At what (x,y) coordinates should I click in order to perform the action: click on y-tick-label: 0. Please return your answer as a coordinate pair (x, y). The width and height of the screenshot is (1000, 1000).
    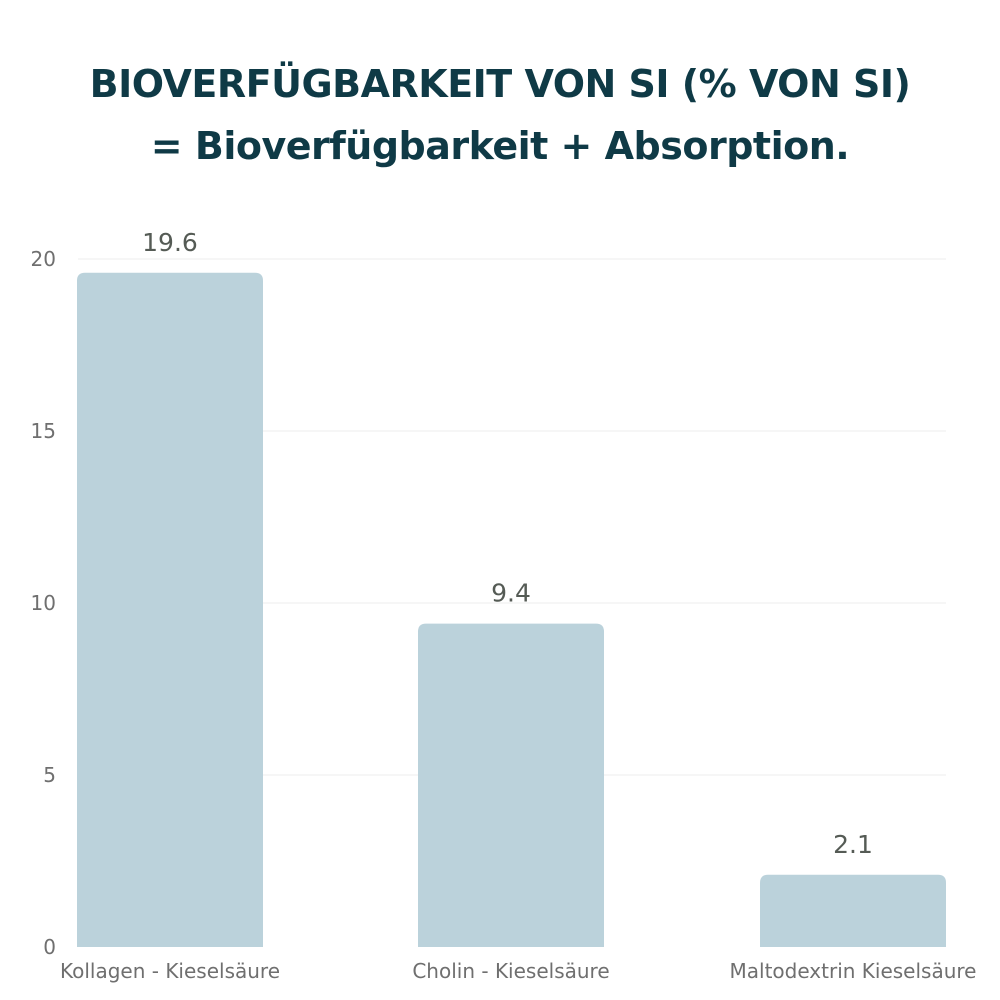
    Looking at the image, I should click on (49, 947).